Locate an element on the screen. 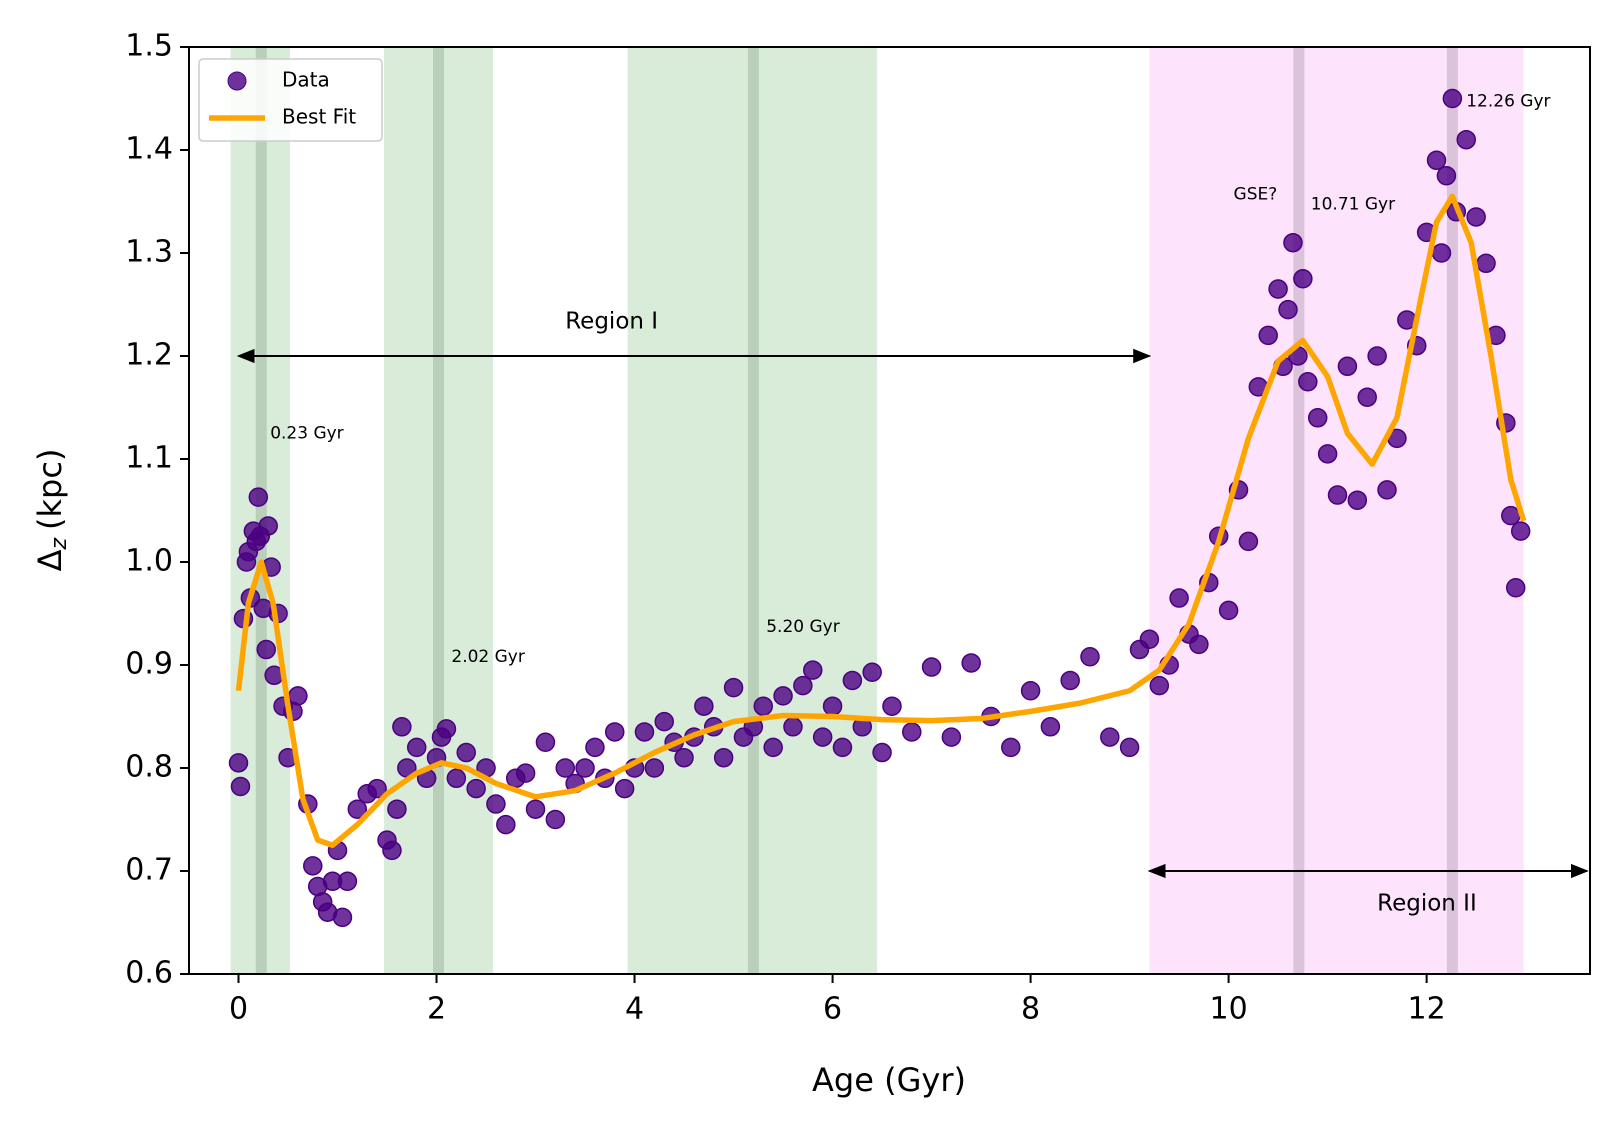 This screenshot has height=1130, width=1613. y-label-subscript: z is located at coordinates (59, 544).